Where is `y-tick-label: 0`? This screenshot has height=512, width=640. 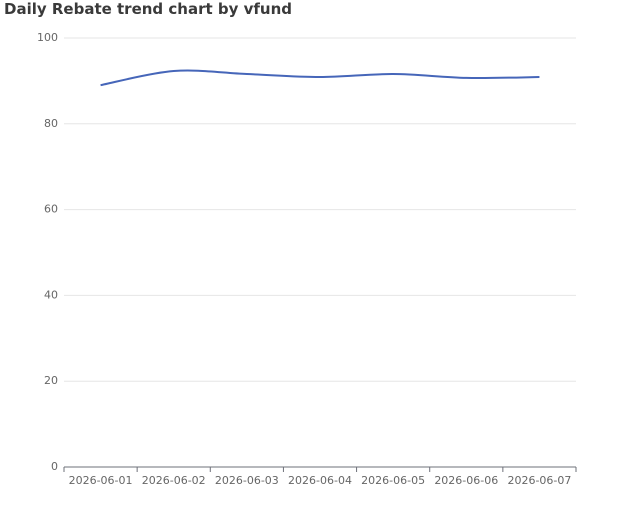 y-tick-label: 0 is located at coordinates (54, 466).